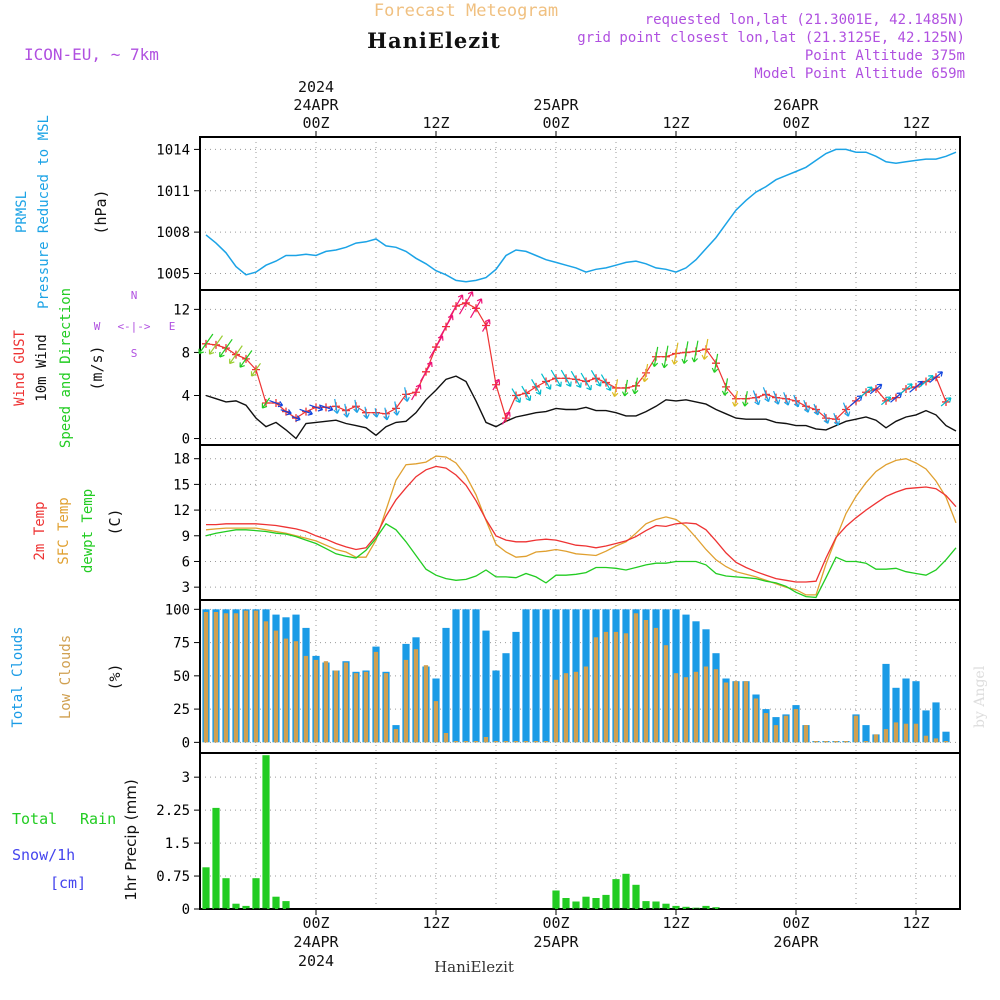 The image size is (1000, 1000). Describe the element at coordinates (316, 942) in the screenshot. I see `bottom-date-label: 24APR` at that location.